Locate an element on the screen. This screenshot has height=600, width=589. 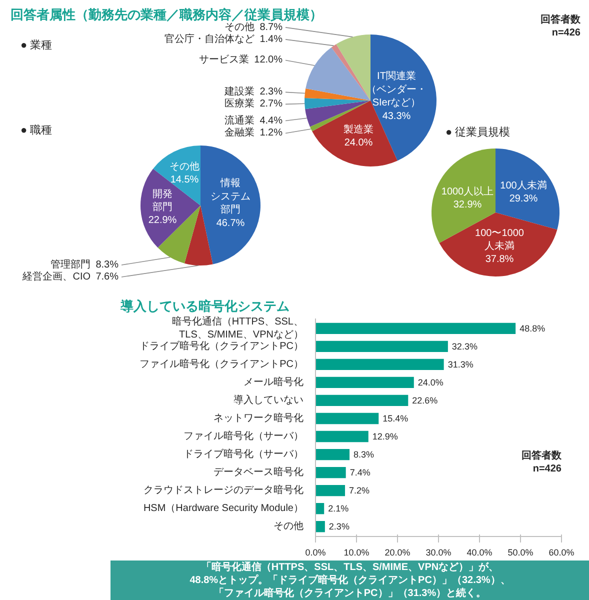
data-label: 37.8% is located at coordinates (499, 260).